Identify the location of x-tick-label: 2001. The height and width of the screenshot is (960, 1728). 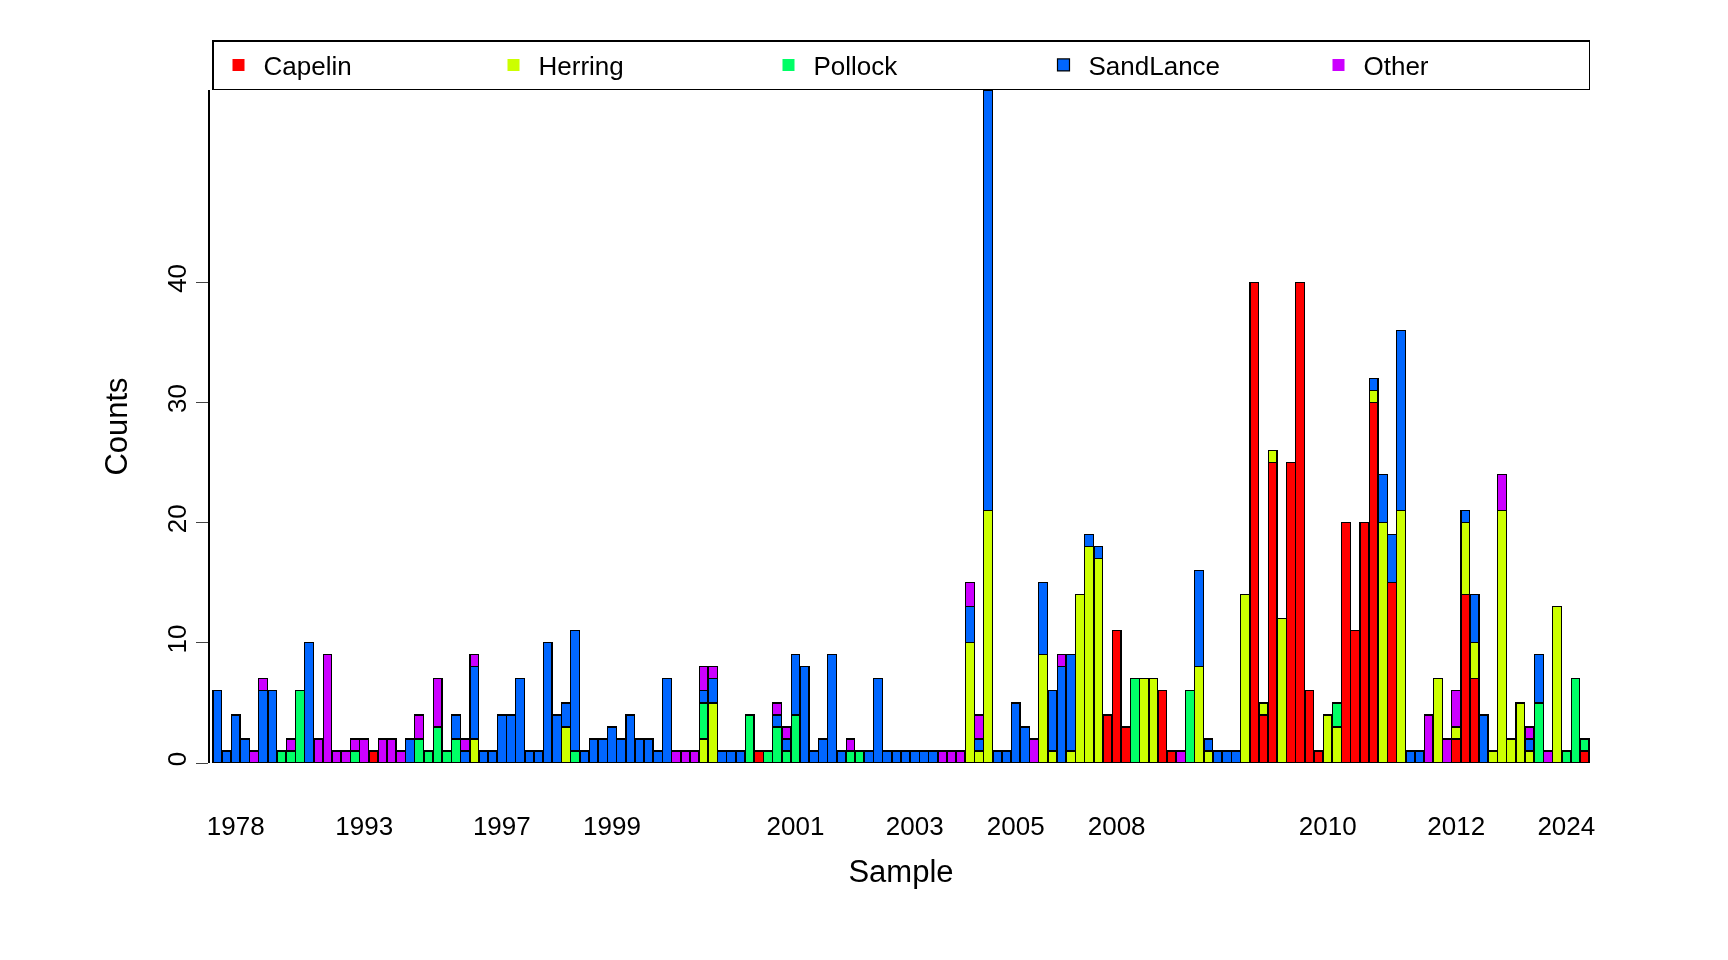
(795, 826).